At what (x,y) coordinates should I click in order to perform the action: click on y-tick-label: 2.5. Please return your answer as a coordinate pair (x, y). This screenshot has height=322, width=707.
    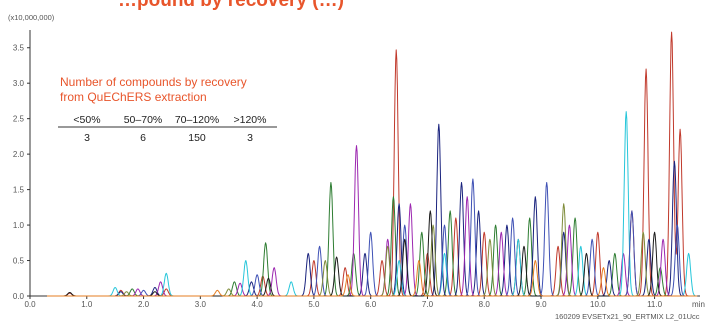
    Looking at the image, I should click on (19, 119).